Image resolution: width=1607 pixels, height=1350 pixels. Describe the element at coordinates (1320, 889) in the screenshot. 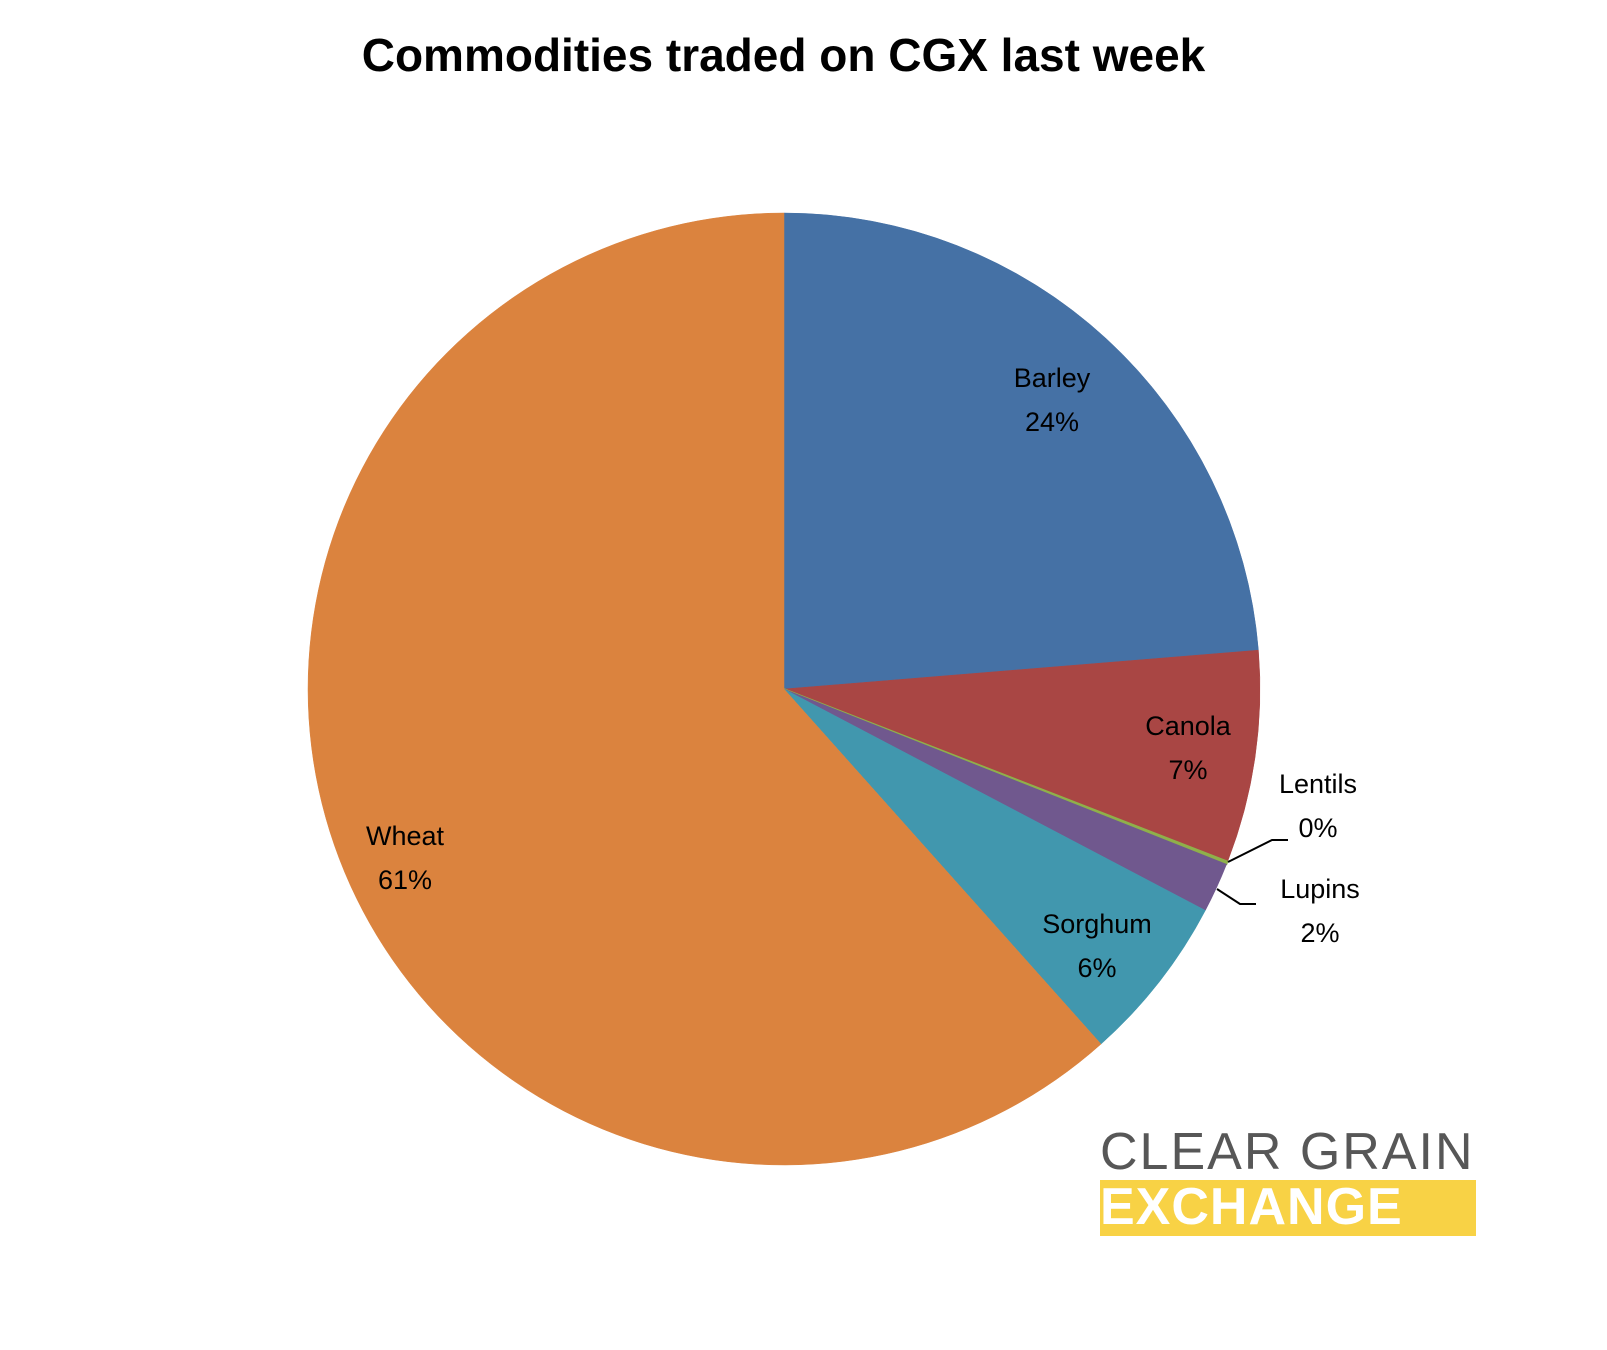

I see `data-label-name-lupins: Lupins` at that location.